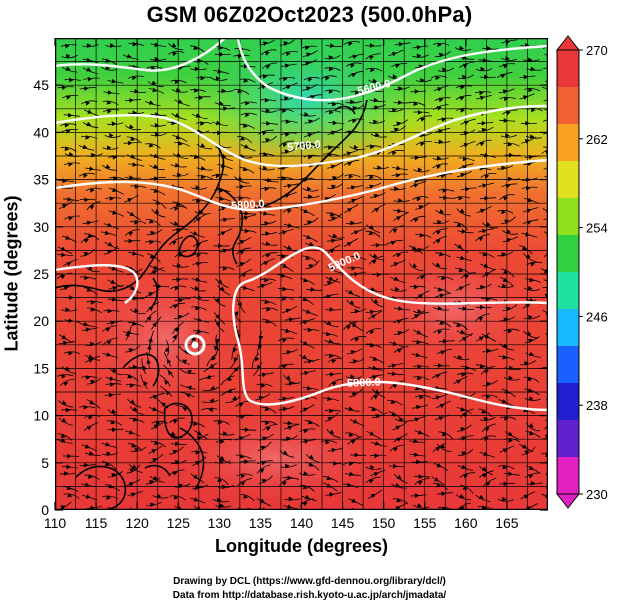  I want to click on x-tick-label: 115, so click(96, 523).